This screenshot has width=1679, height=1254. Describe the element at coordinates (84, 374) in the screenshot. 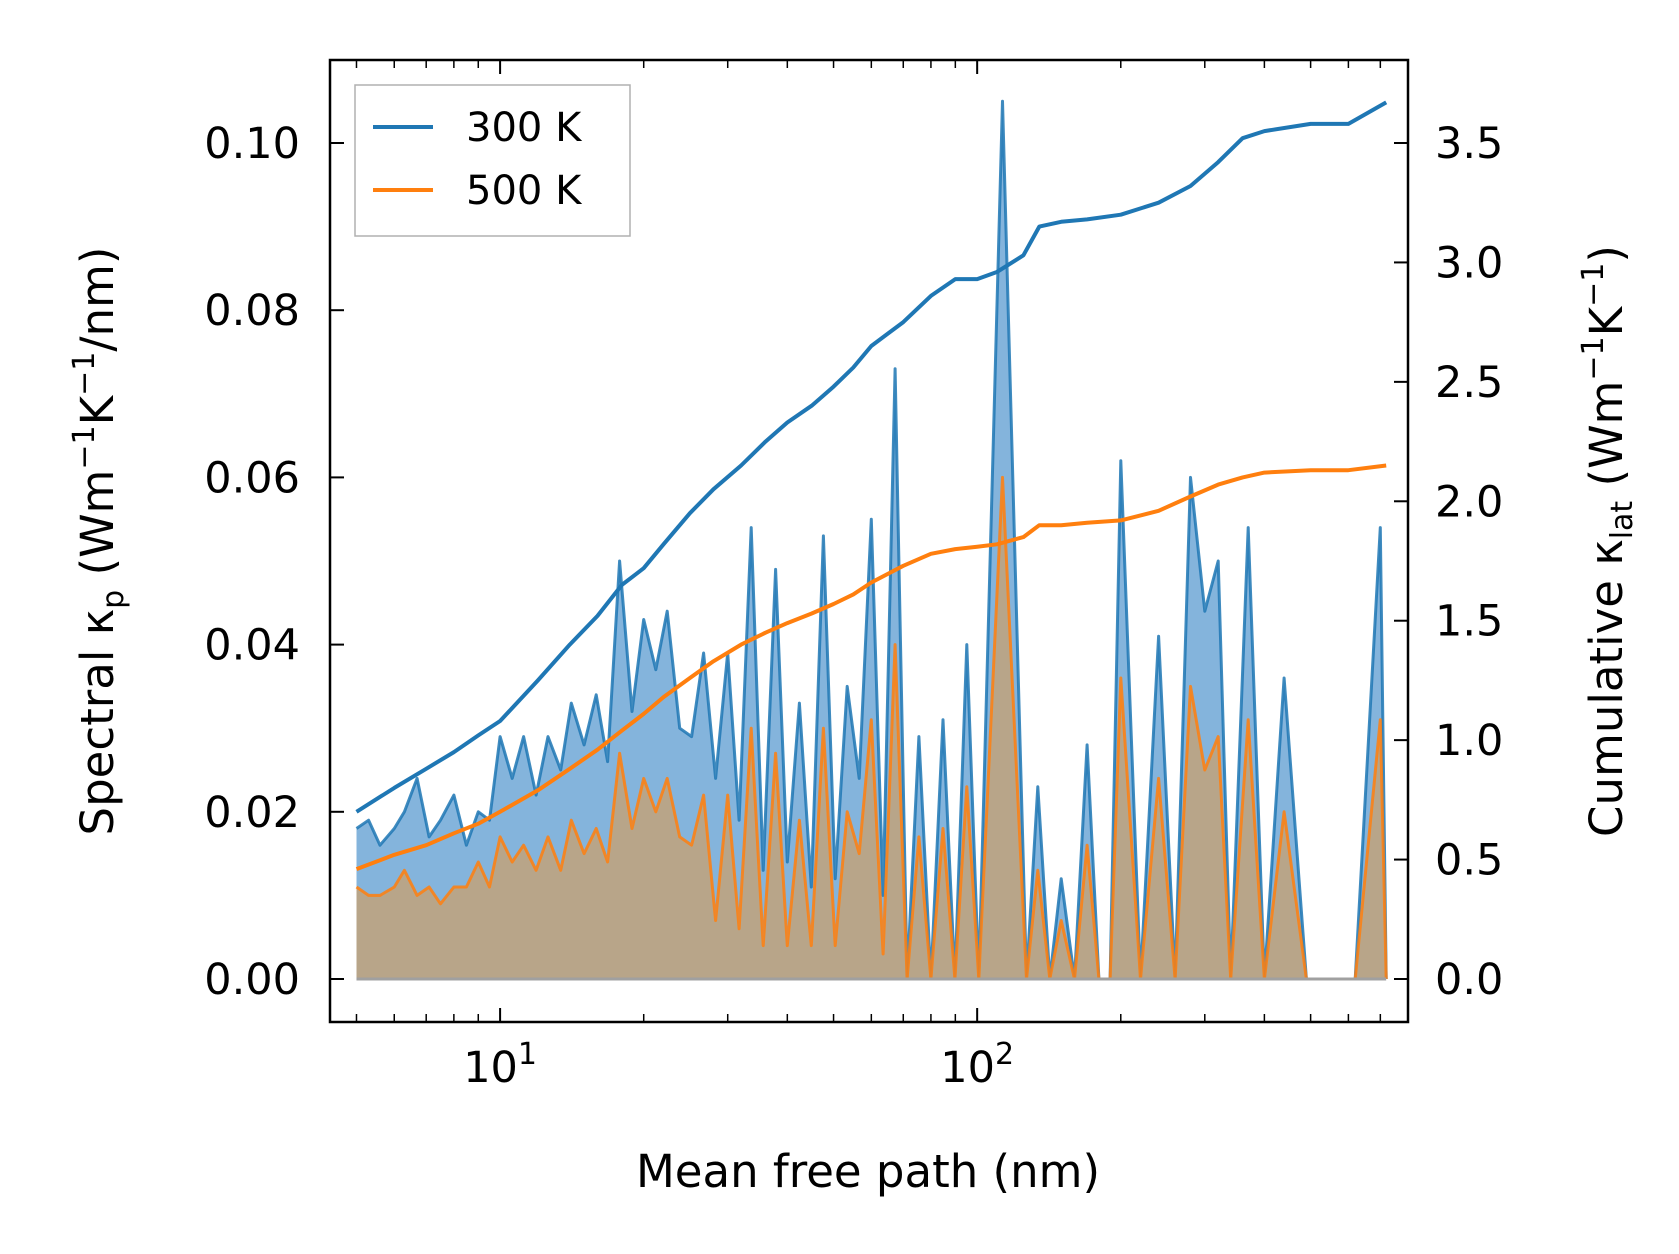

I see `y-left-label-sup2: −1` at that location.